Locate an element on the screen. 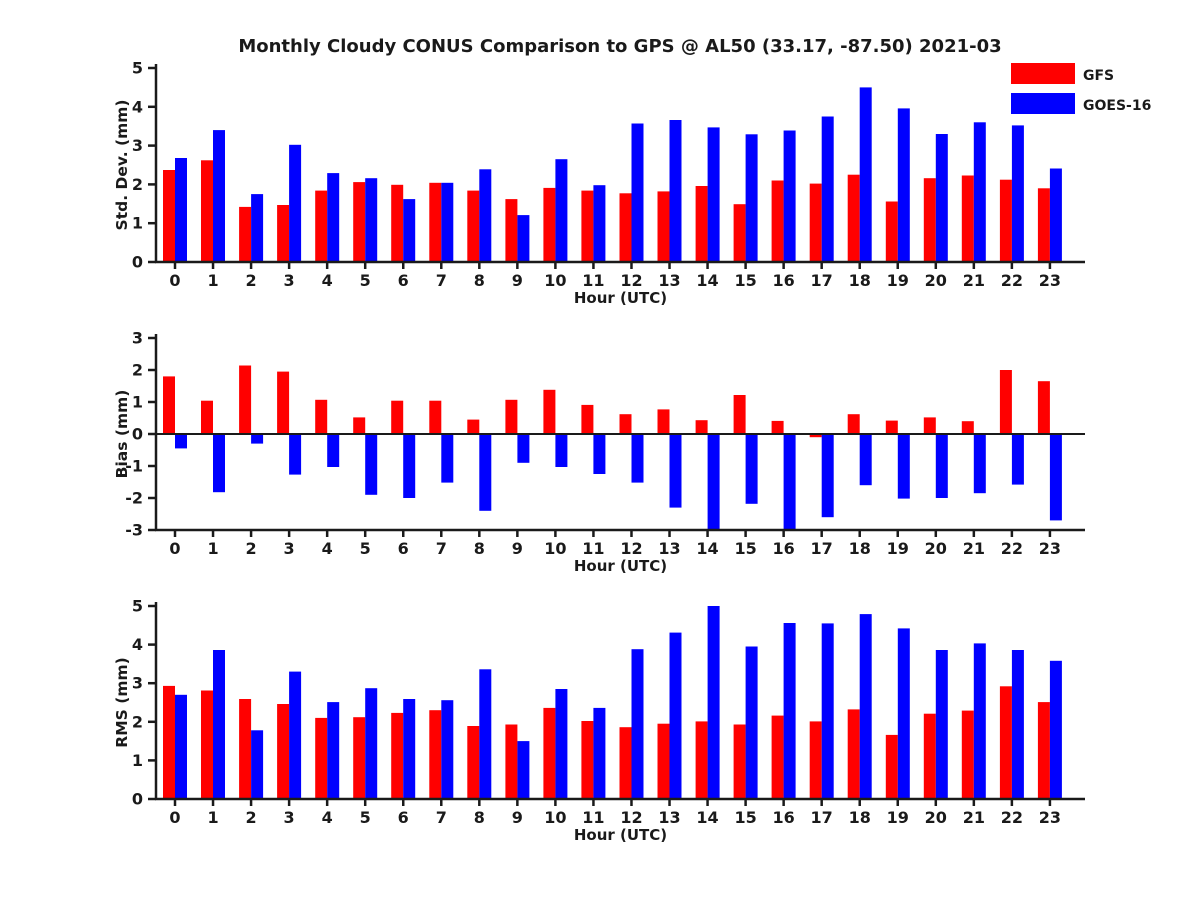 This screenshot has height=900, width=1200. y-tick-label: 3 is located at coordinates (137, 338).